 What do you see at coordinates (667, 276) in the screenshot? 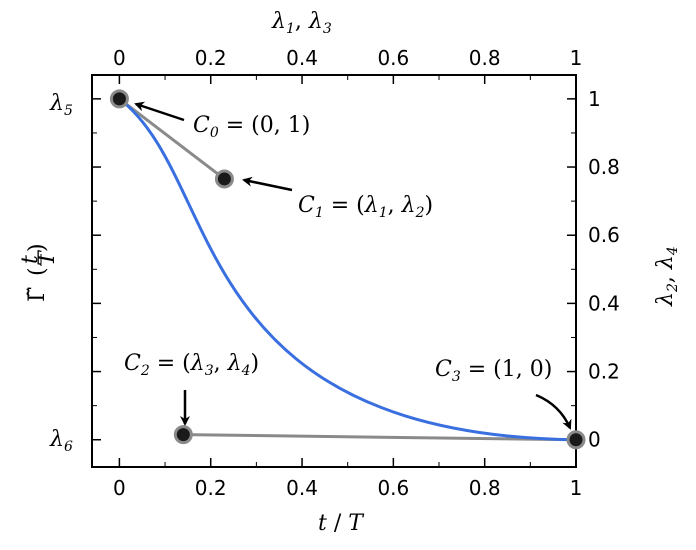
I see `right-axis-title: λ2, λ4` at bounding box center [667, 276].